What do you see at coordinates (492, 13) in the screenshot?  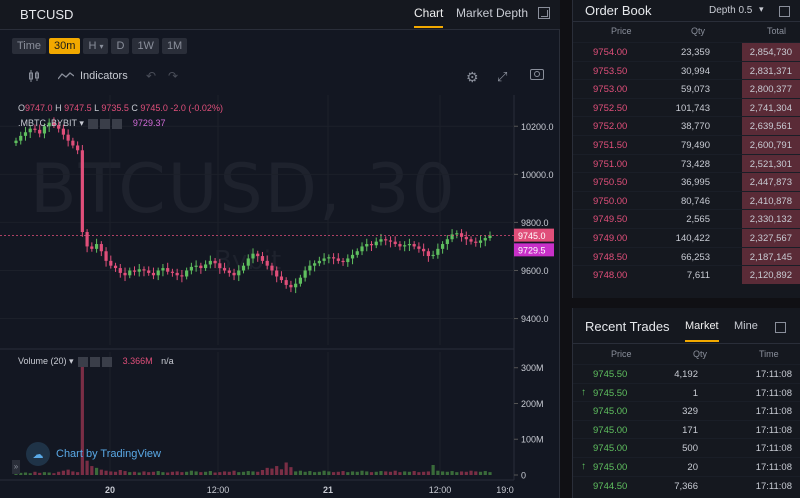 I see `tab-market-depth: Market Depth` at bounding box center [492, 13].